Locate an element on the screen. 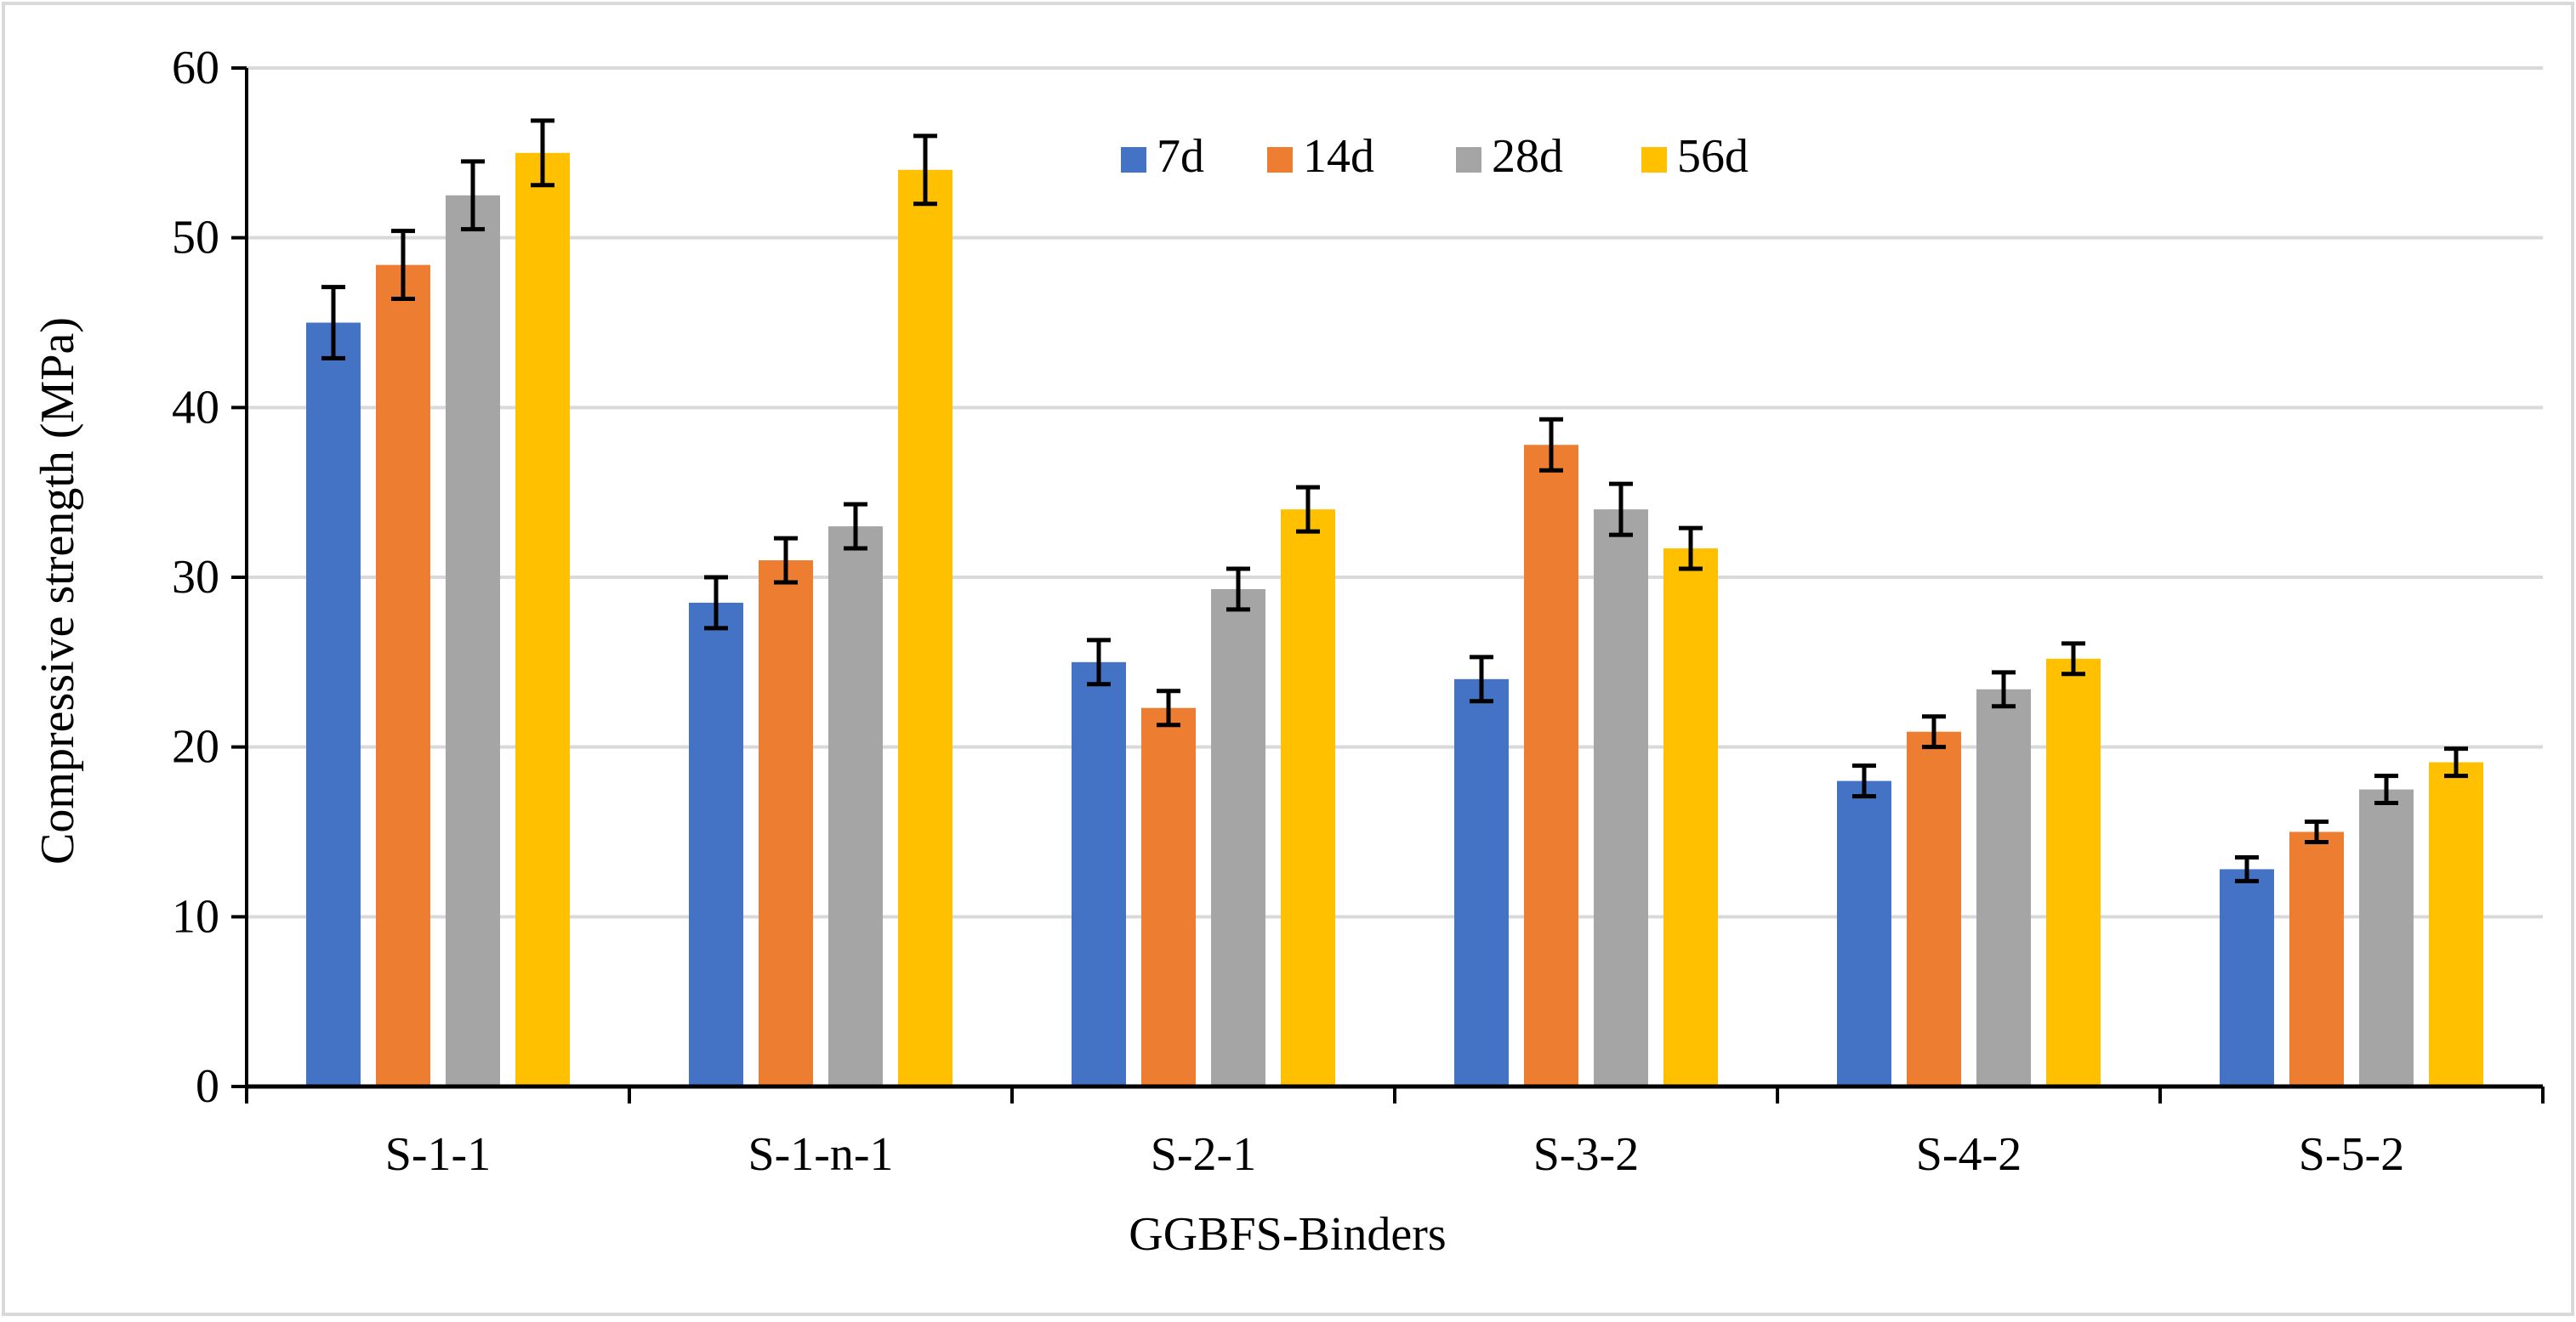 Image resolution: width=2576 pixels, height=1322 pixels. legend: 7d 14d 28d 56d is located at coordinates (1435, 156).